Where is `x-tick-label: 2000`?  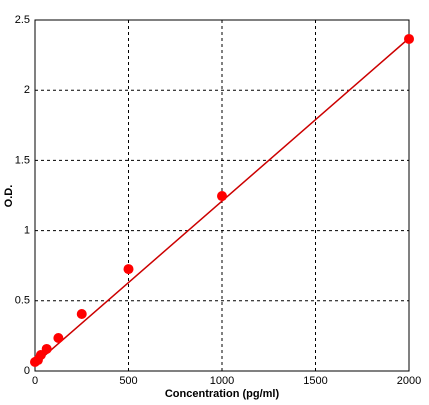 x-tick-label: 2000 is located at coordinates (409, 381).